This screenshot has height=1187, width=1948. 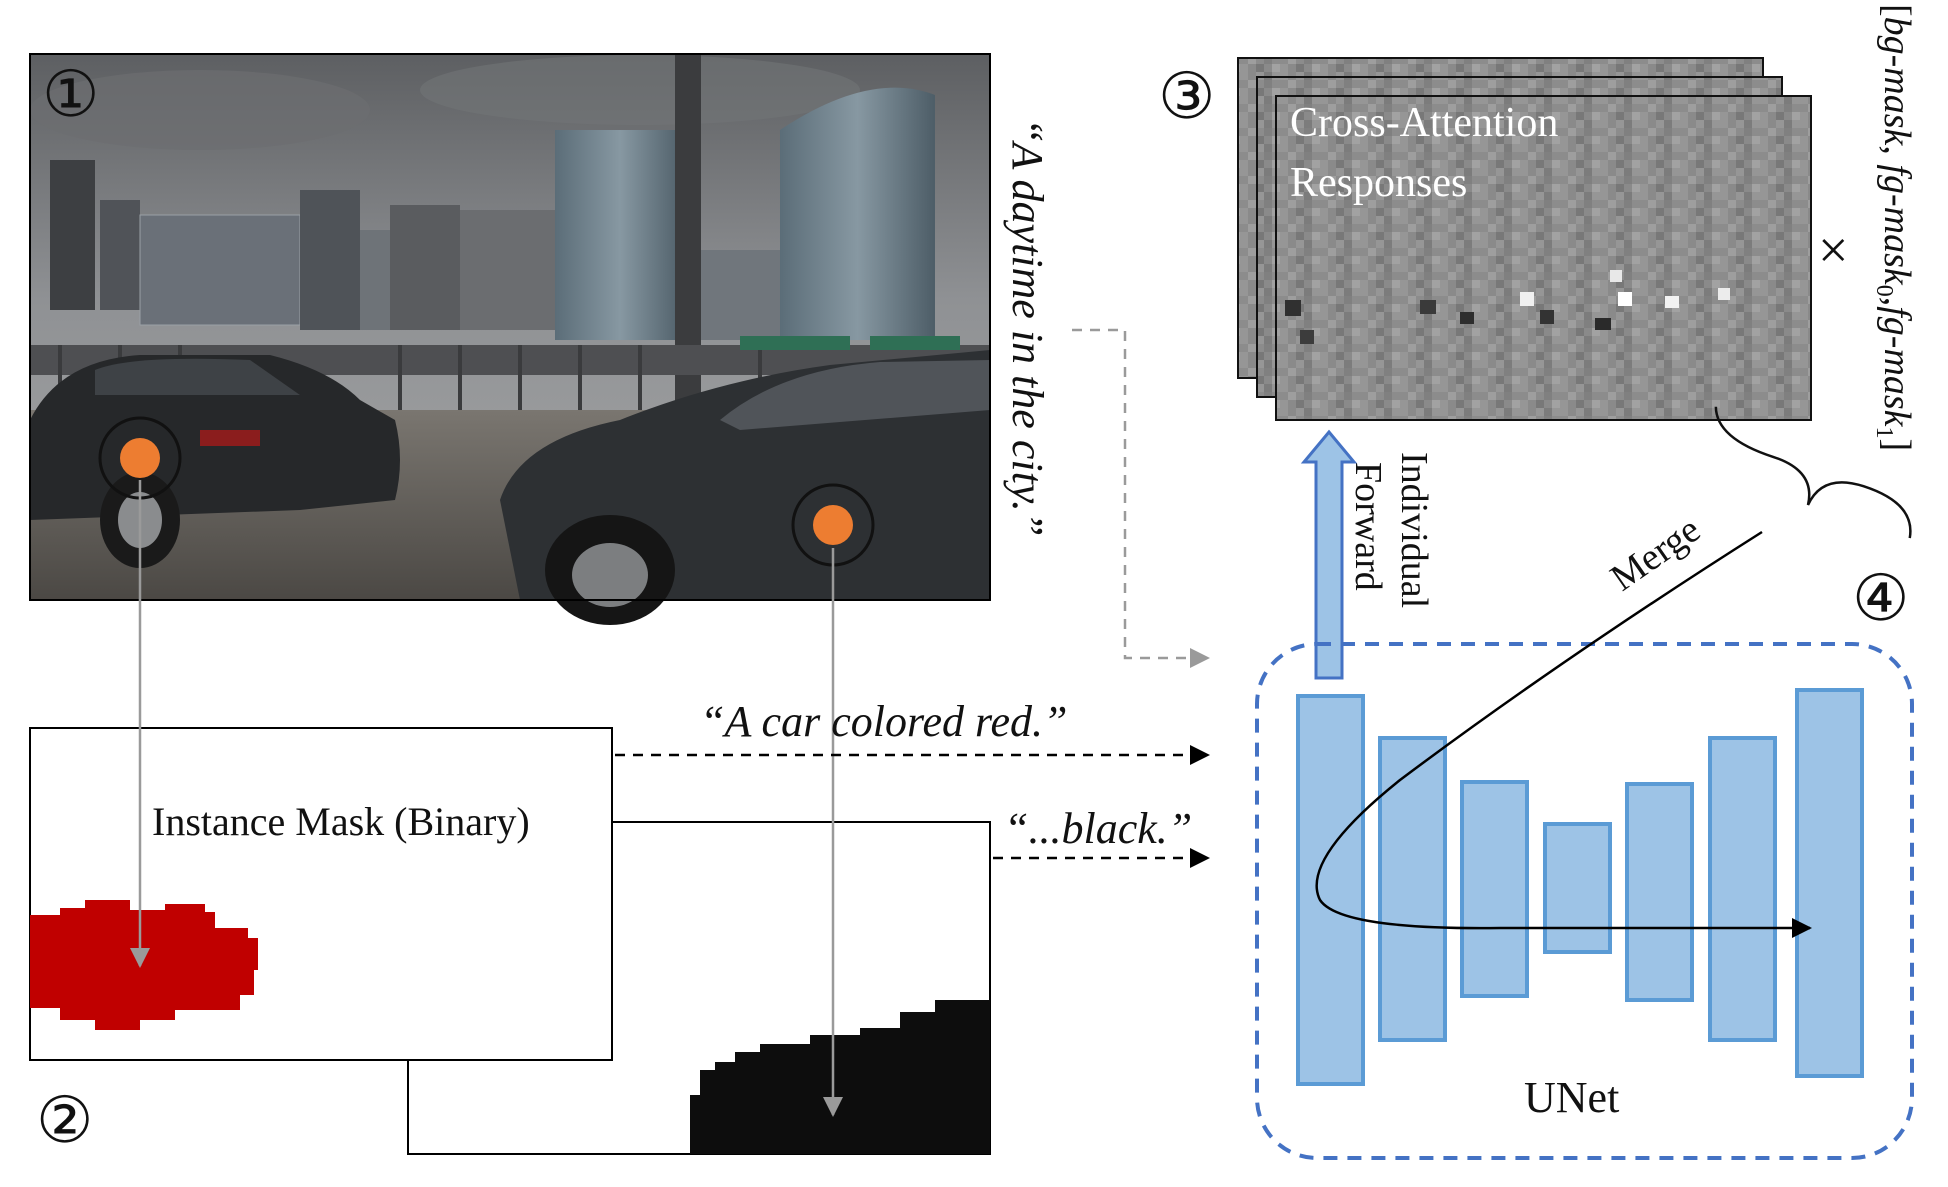 I want to click on red-car-prompt: “A car colored red.”, so click(x=883, y=721).